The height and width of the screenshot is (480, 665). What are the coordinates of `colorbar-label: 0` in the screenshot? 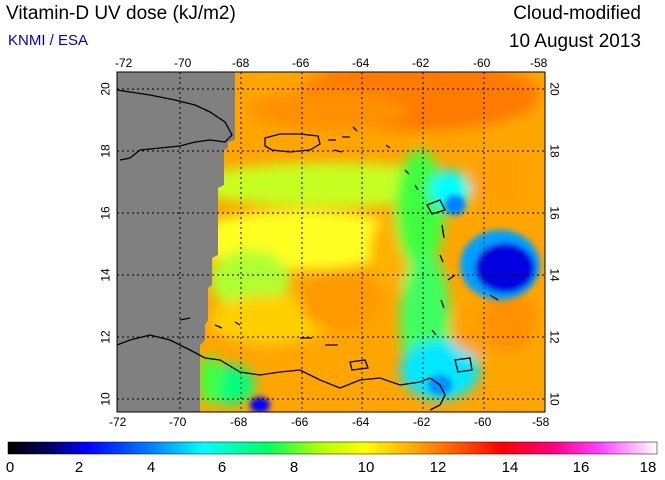 It's located at (10, 467).